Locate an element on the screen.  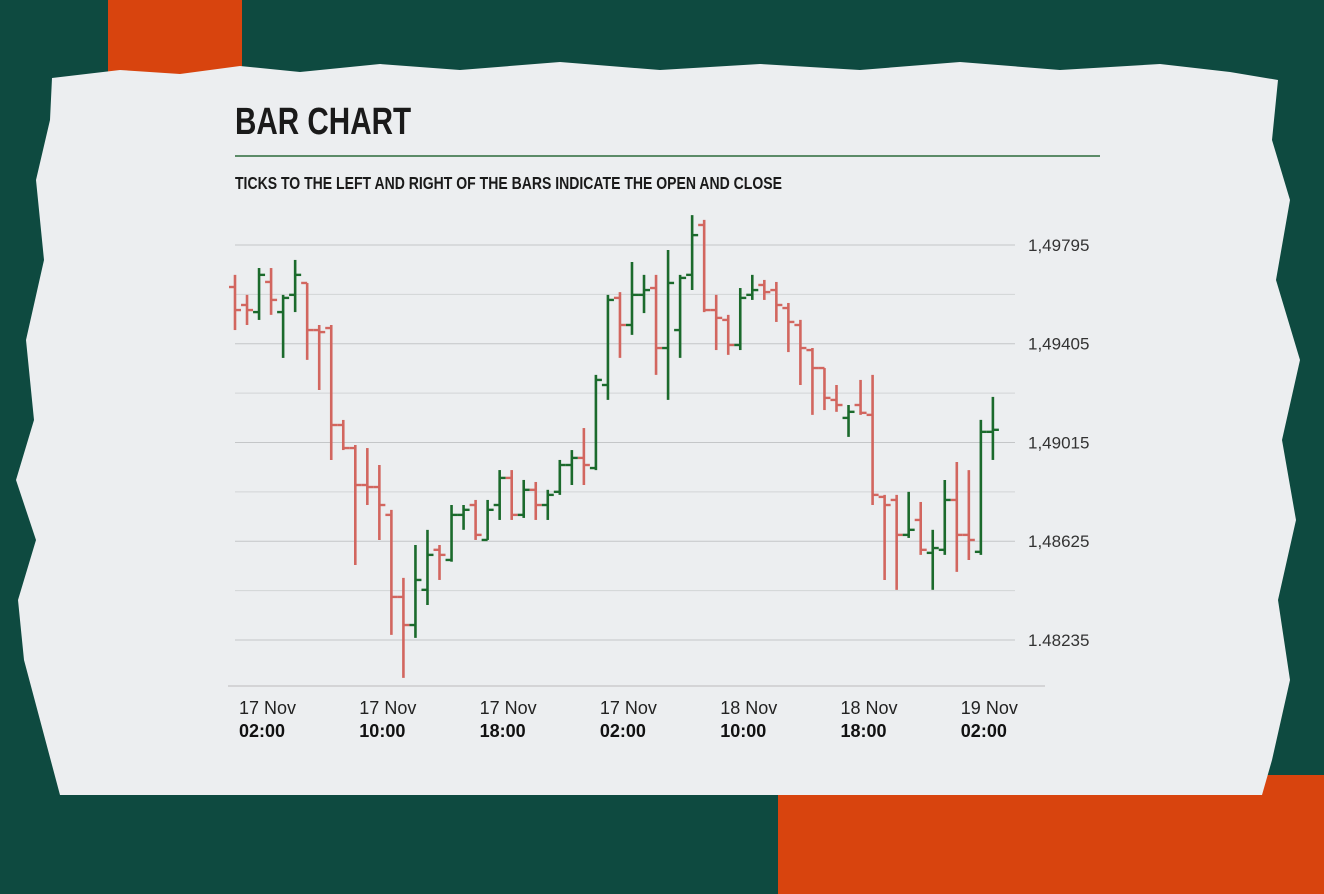
y-tick-label: 1,48625 is located at coordinates (1058, 541).